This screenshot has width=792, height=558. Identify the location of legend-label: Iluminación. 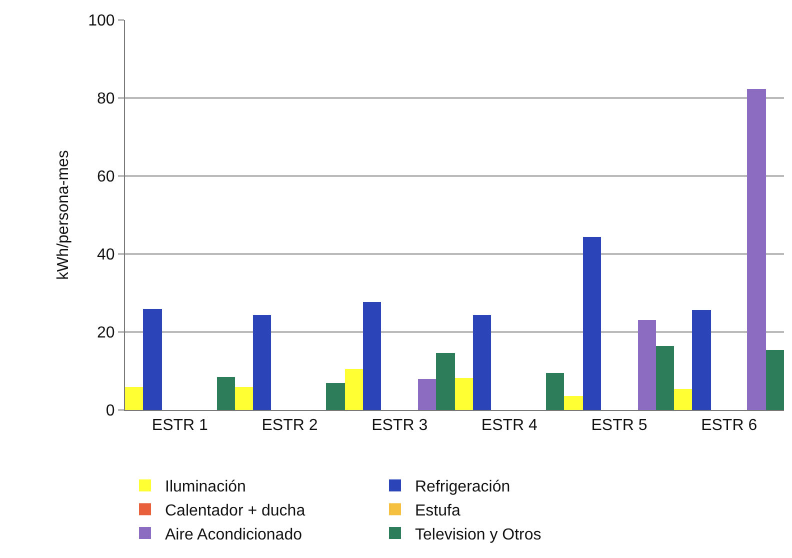
(205, 487).